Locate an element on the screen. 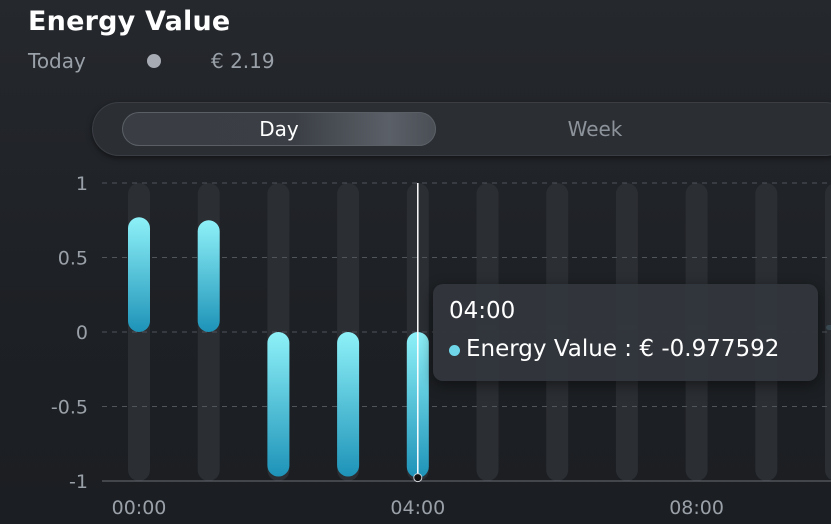 This screenshot has width=831, height=524. bar-track is located at coordinates (828, 332).